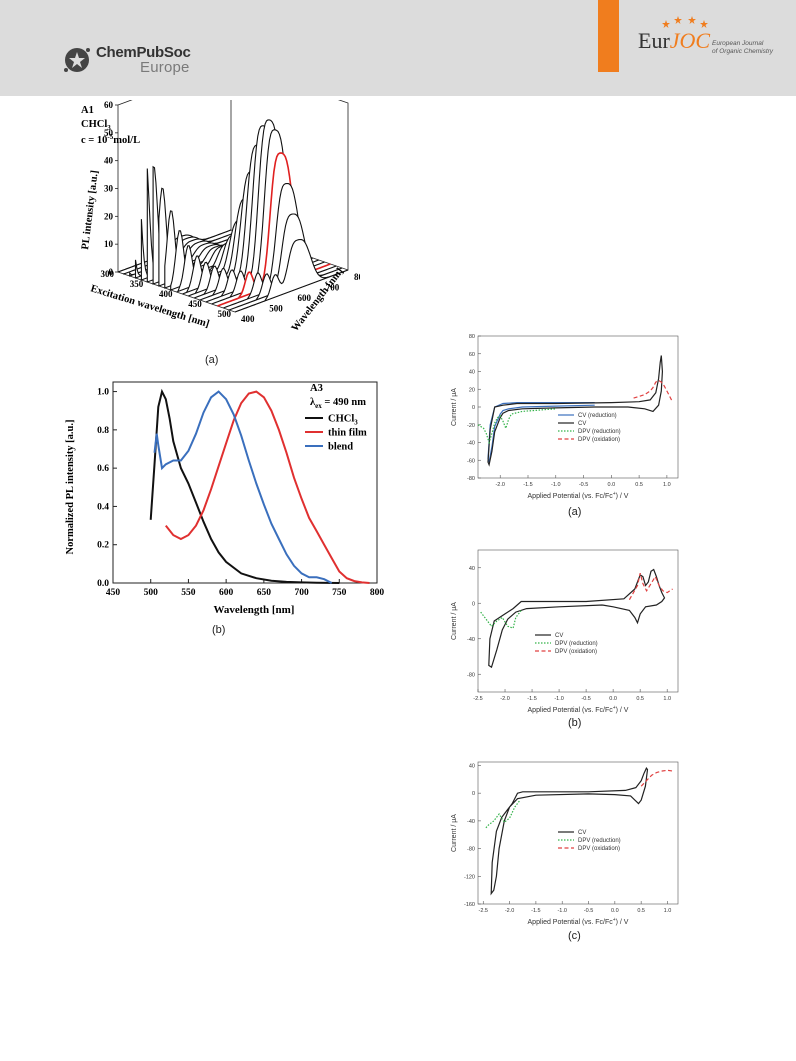 Image resolution: width=796 pixels, height=1061 pixels. I want to click on cv-legend-label: CV (reduction), so click(597, 416).